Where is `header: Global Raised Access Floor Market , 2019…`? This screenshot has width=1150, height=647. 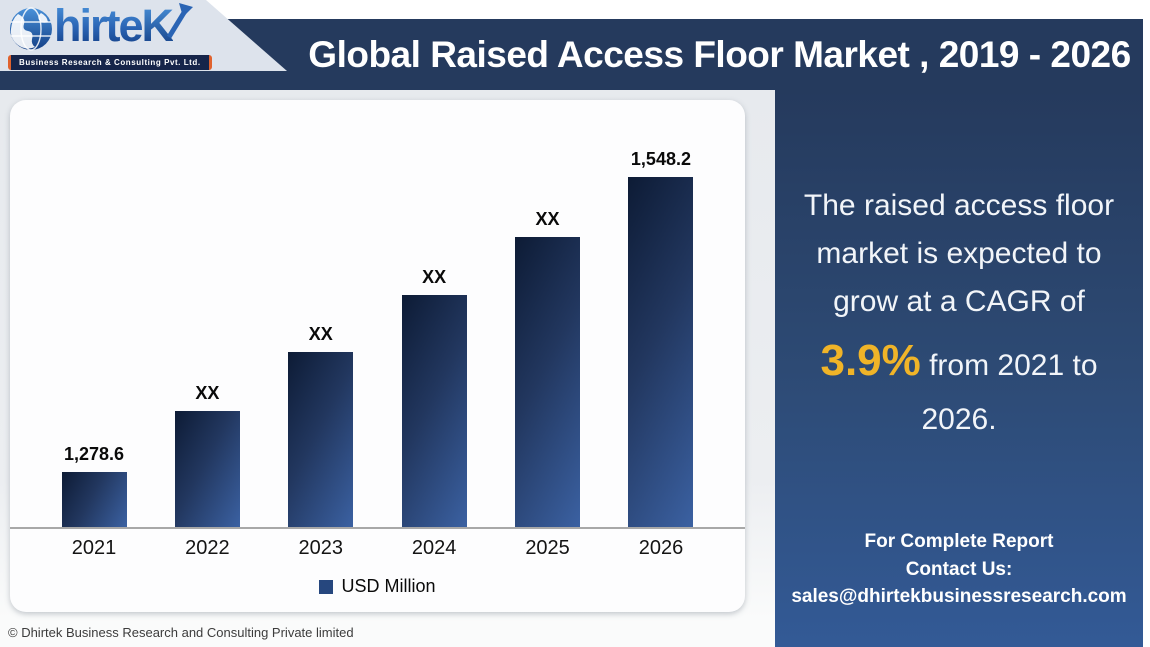 header: Global Raised Access Floor Market , 2019… is located at coordinates (575, 45).